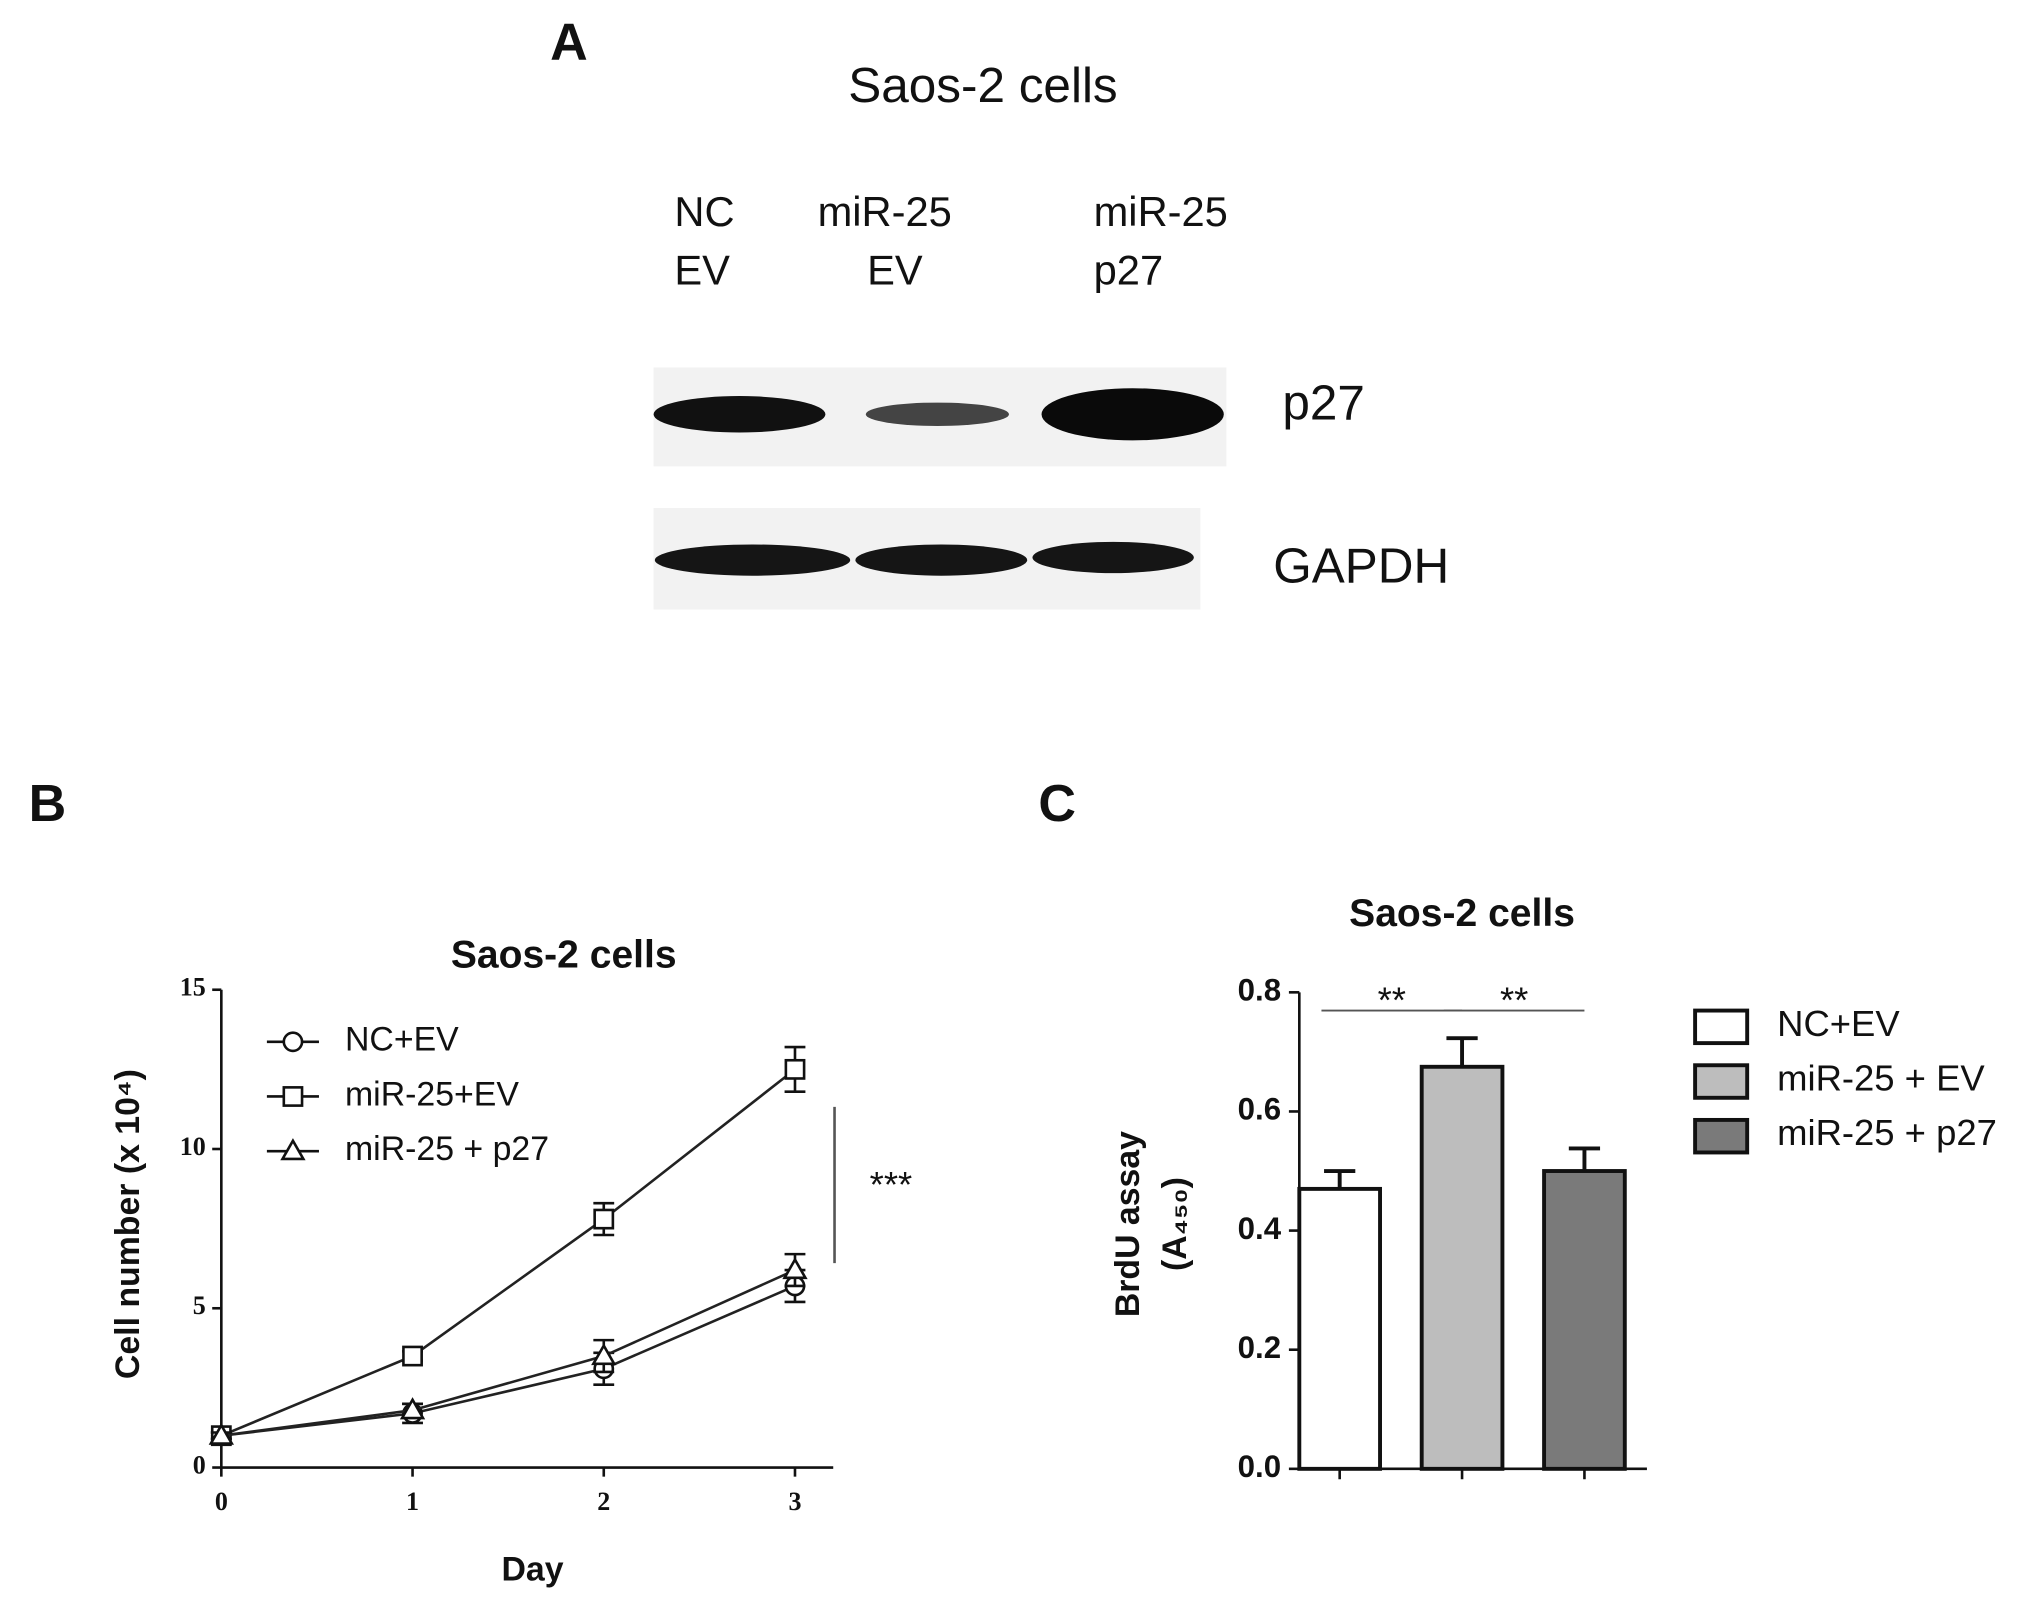 This screenshot has width=2031, height=1598. I want to click on y-tick-label: 0.8, so click(1259, 990).